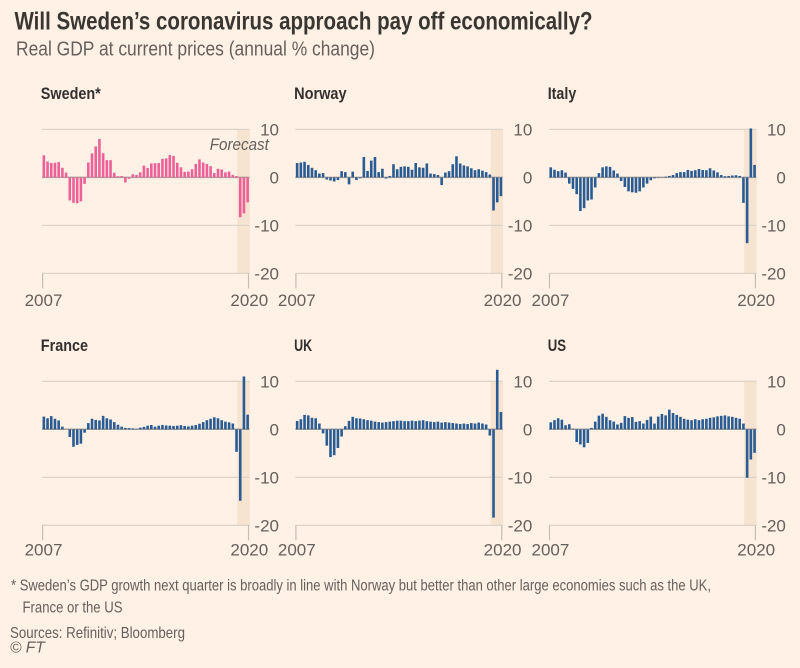 The height and width of the screenshot is (668, 800). I want to click on svg-text: France or the US, so click(73, 608).